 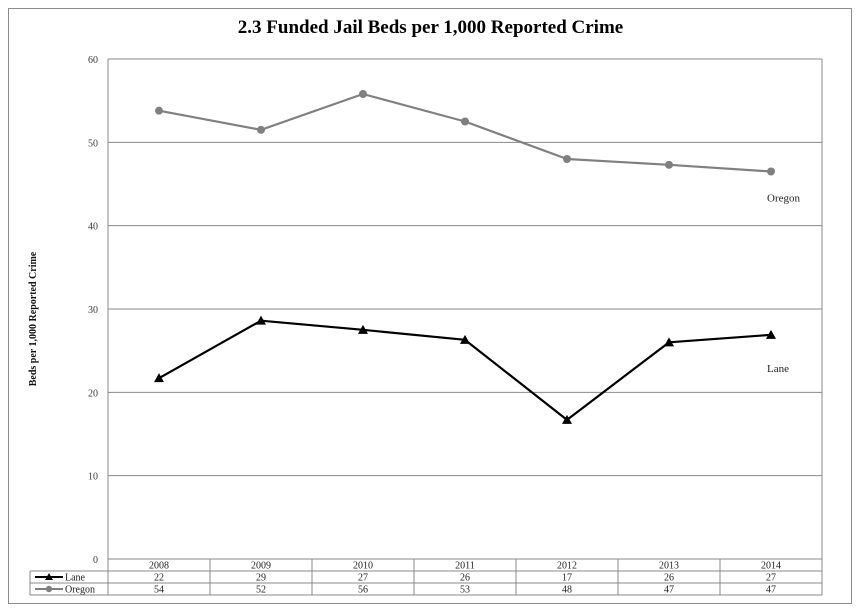 I want to click on x-tick-label: 2013, so click(x=669, y=566).